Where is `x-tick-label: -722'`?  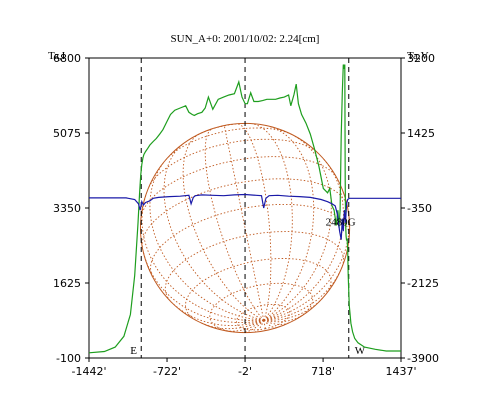 x-tick-label: -722' is located at coordinates (167, 371).